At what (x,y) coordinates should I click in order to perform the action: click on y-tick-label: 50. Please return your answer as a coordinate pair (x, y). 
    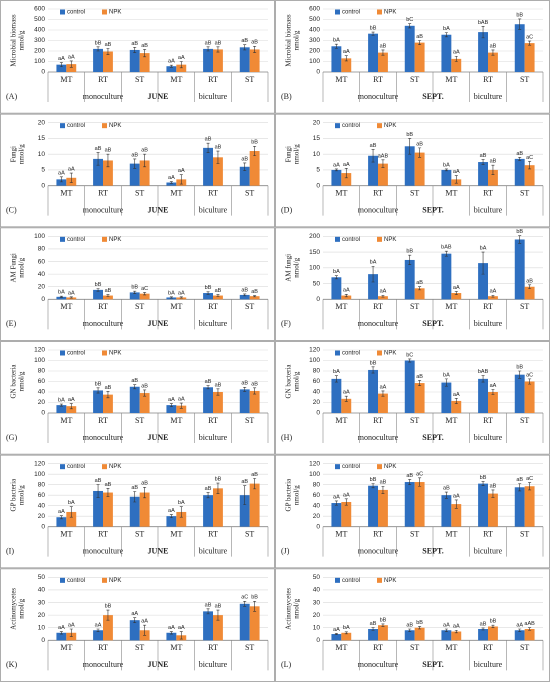
    Looking at the image, I should click on (317, 283).